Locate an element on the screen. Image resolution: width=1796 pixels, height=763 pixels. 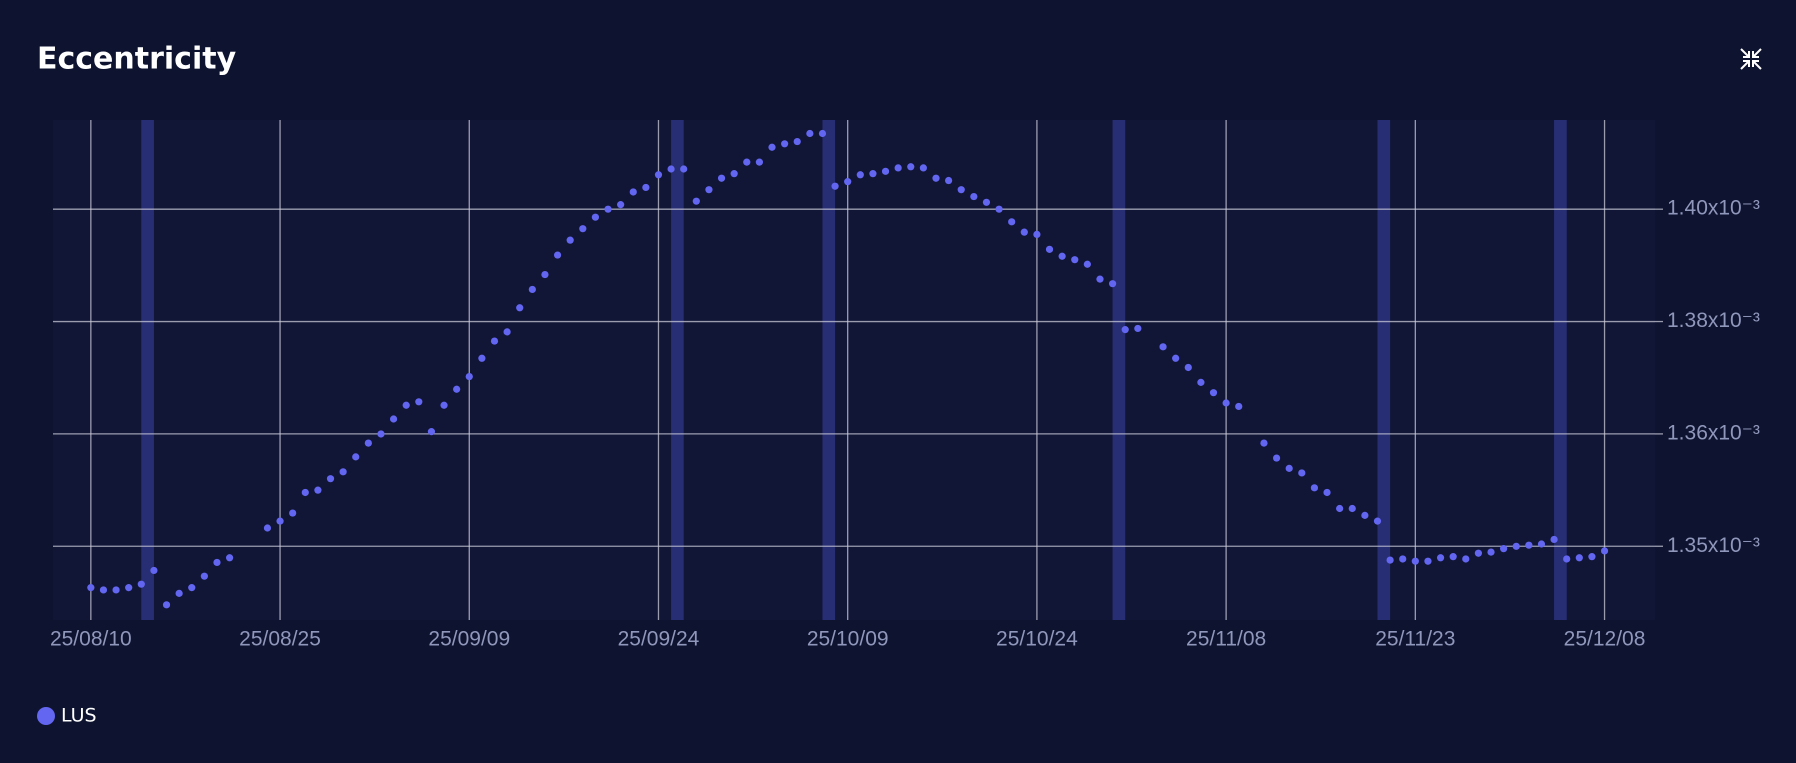
x-tick-label: 25/12/08 is located at coordinates (1605, 639).